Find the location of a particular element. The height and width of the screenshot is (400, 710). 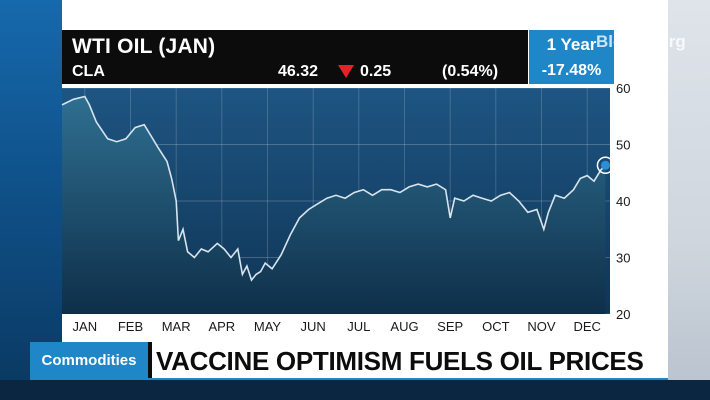

y-tick-label: 50 is located at coordinates (623, 145).